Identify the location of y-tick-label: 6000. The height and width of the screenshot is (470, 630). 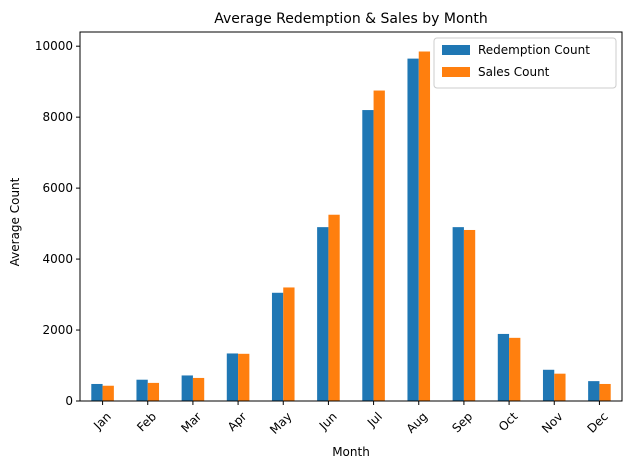
(57, 188).